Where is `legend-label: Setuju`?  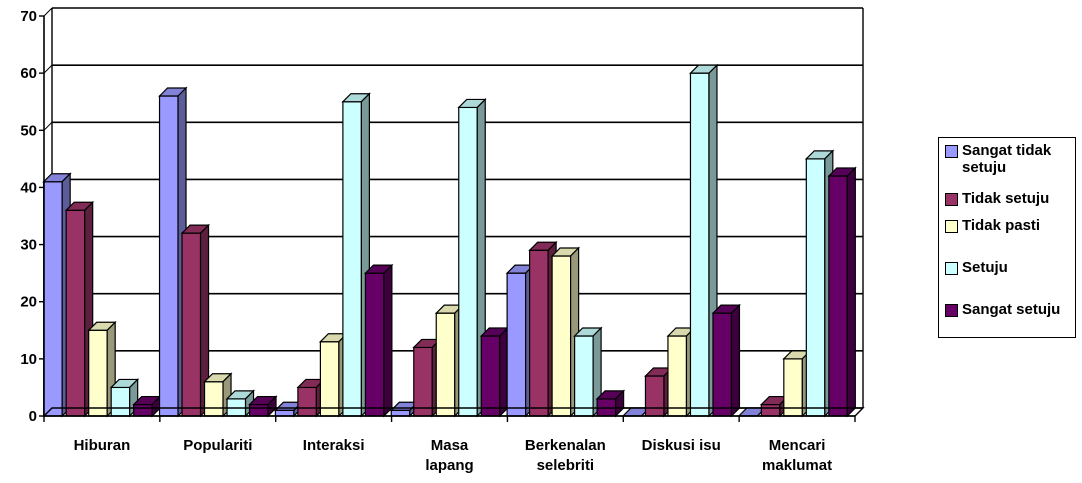
legend-label: Setuju is located at coordinates (985, 267).